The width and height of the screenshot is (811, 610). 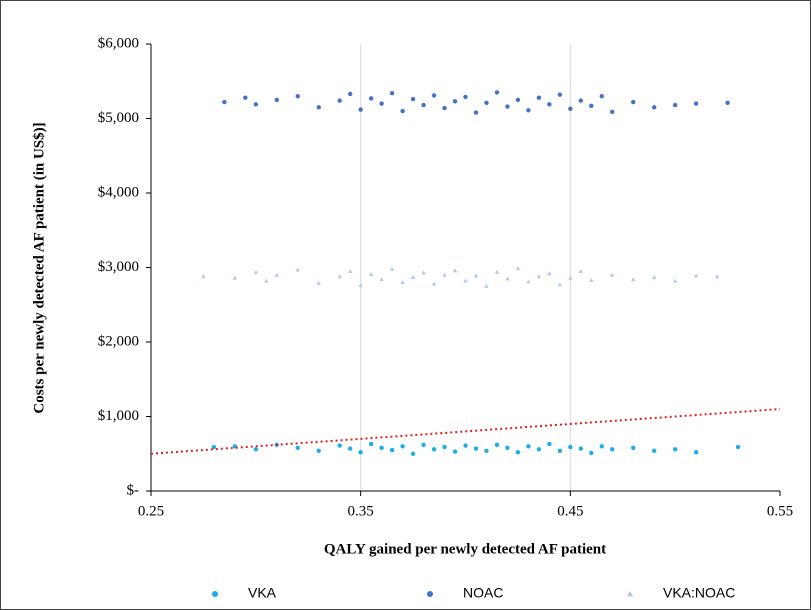 I want to click on y-tick-label: $4,000, so click(x=118, y=192).